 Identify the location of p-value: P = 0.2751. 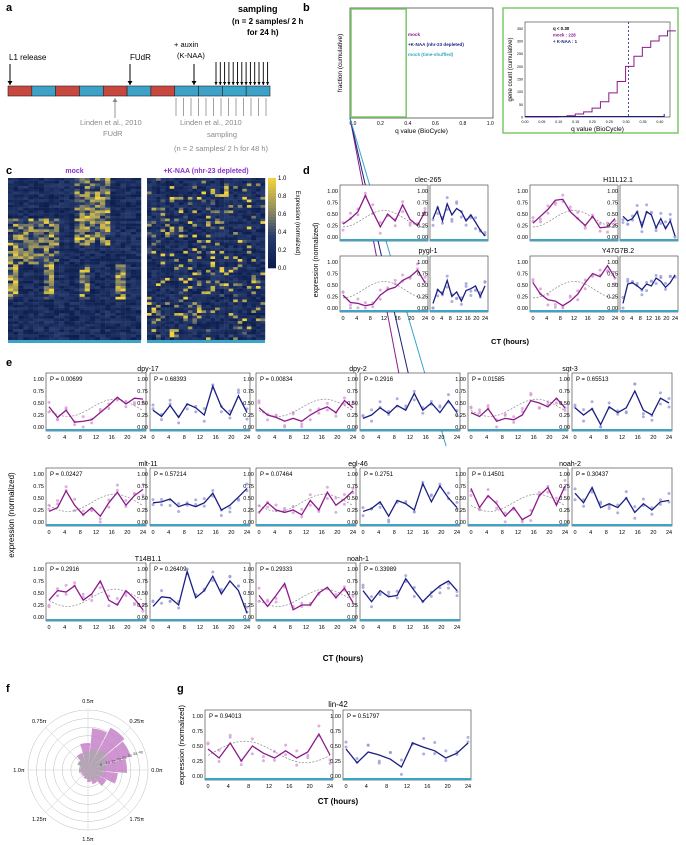
(379, 475).